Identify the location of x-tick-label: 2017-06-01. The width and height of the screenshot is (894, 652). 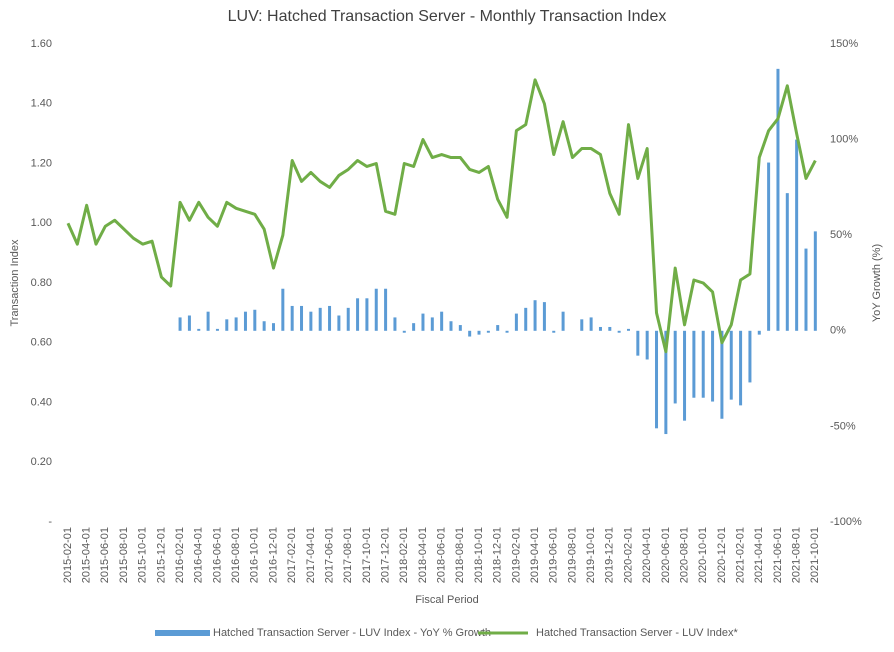
(329, 555).